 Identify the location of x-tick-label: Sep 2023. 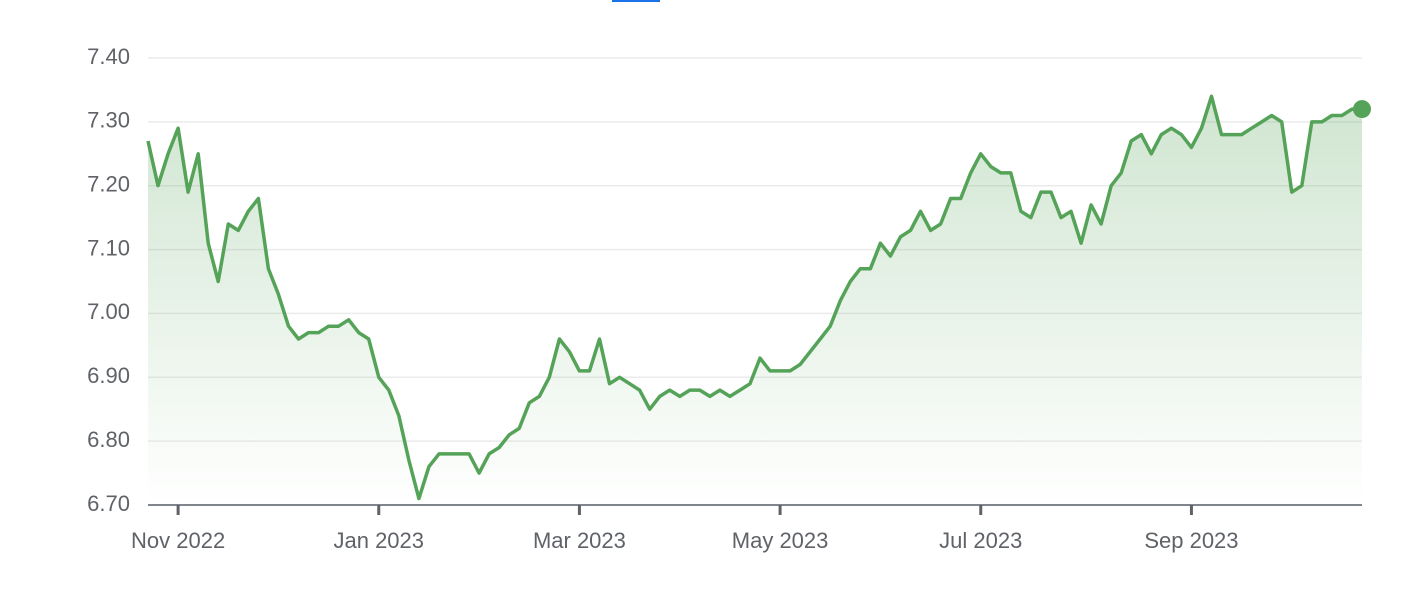
(1191, 540).